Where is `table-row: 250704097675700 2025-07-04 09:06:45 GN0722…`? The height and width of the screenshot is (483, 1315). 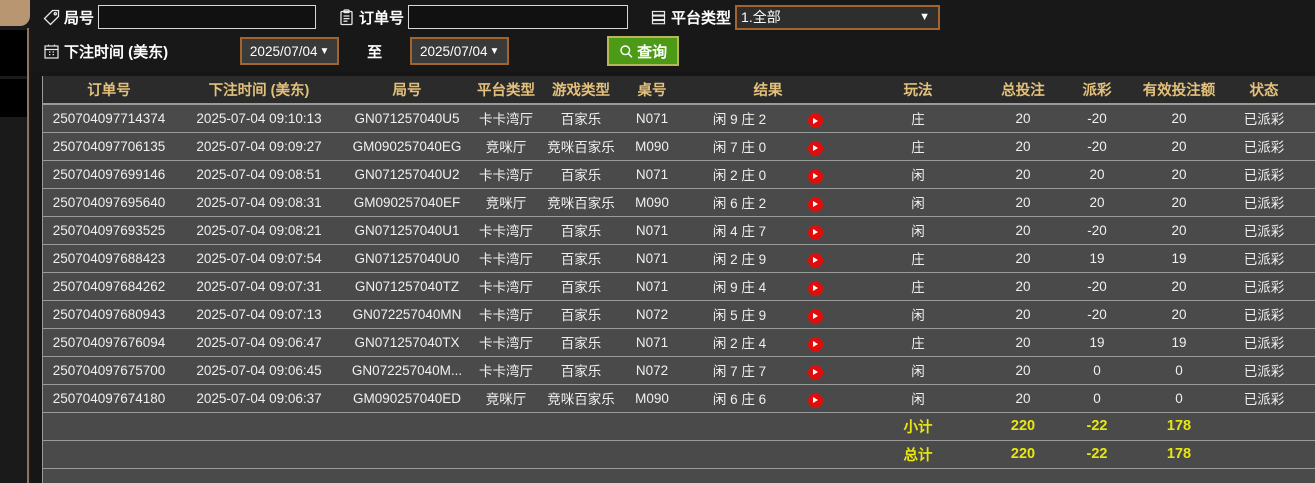 table-row: 250704097675700 2025-07-04 09:06:45 GN0722… is located at coordinates (679, 370).